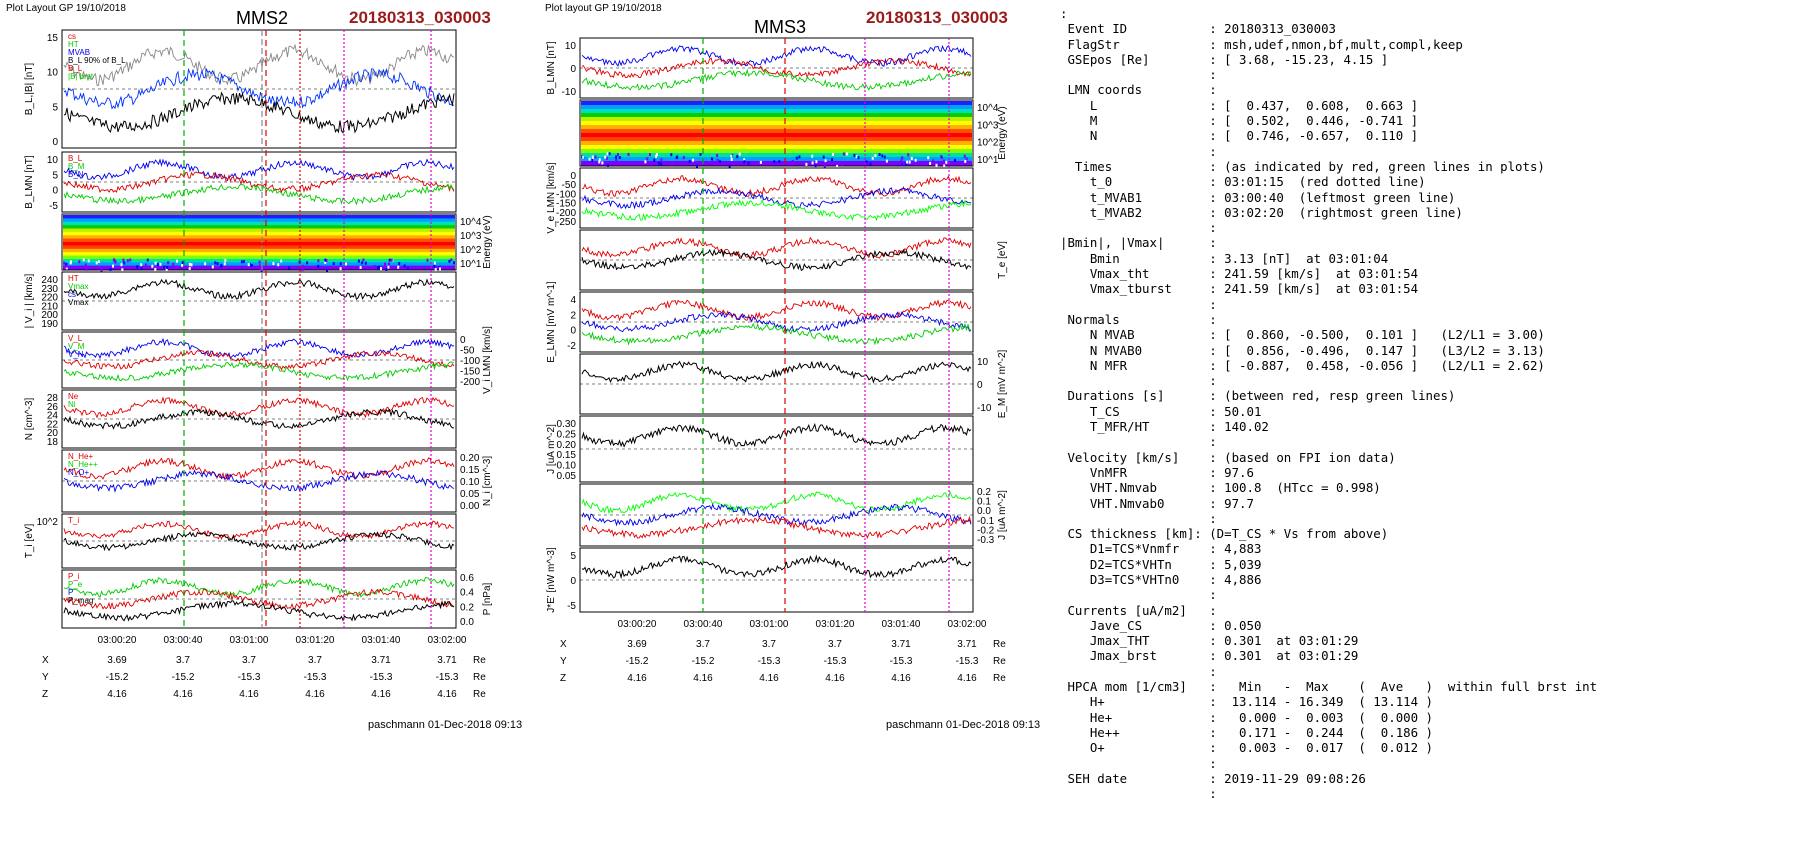 The height and width of the screenshot is (841, 1804). What do you see at coordinates (49, 298) in the screenshot?
I see `y-tick-label: 220` at bounding box center [49, 298].